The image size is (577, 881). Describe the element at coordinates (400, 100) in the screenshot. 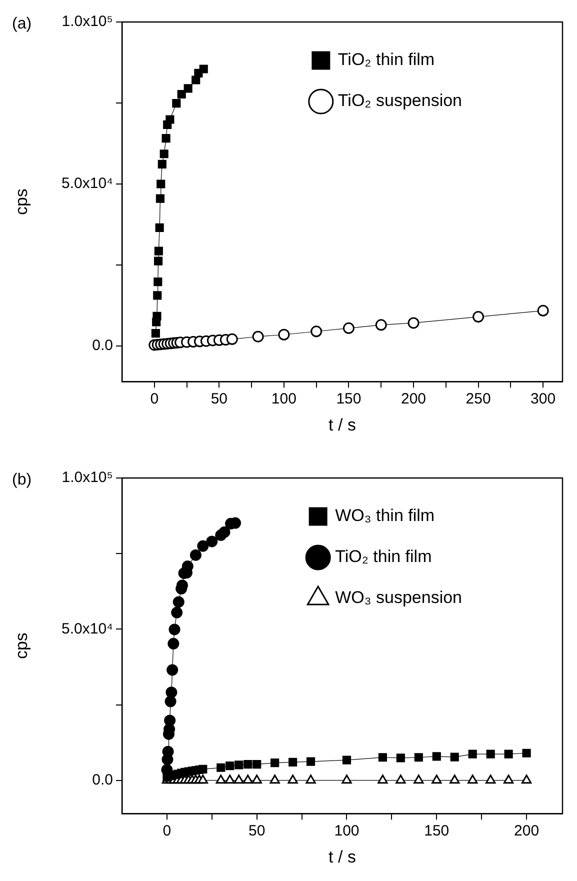

I see `legend-label: TiO₂ suspension` at that location.